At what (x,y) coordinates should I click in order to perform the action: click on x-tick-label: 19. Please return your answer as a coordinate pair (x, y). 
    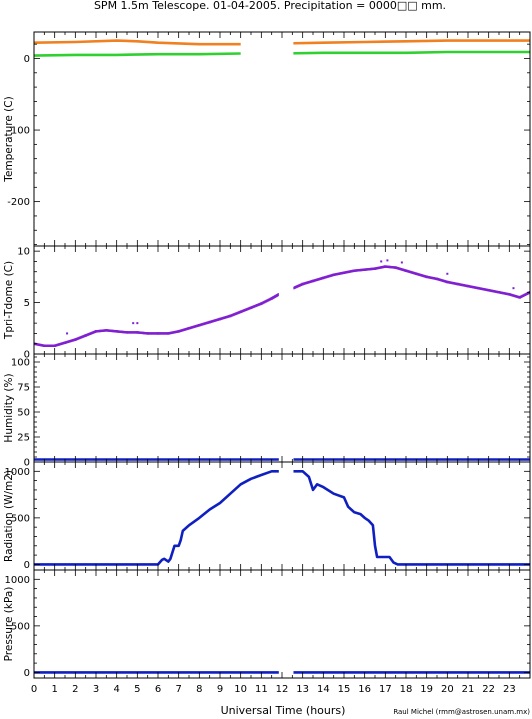
    Looking at the image, I should click on (426, 689).